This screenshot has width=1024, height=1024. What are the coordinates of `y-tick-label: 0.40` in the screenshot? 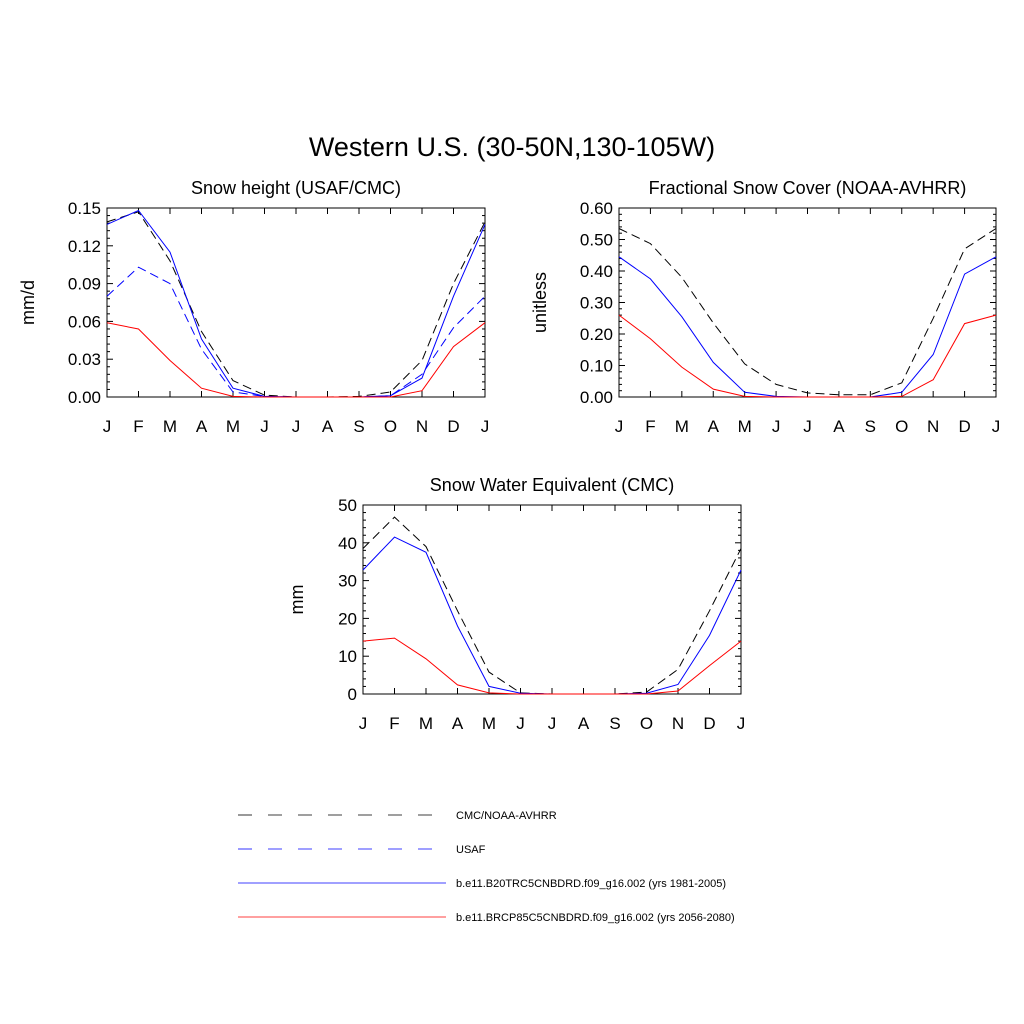 It's located at (596, 271).